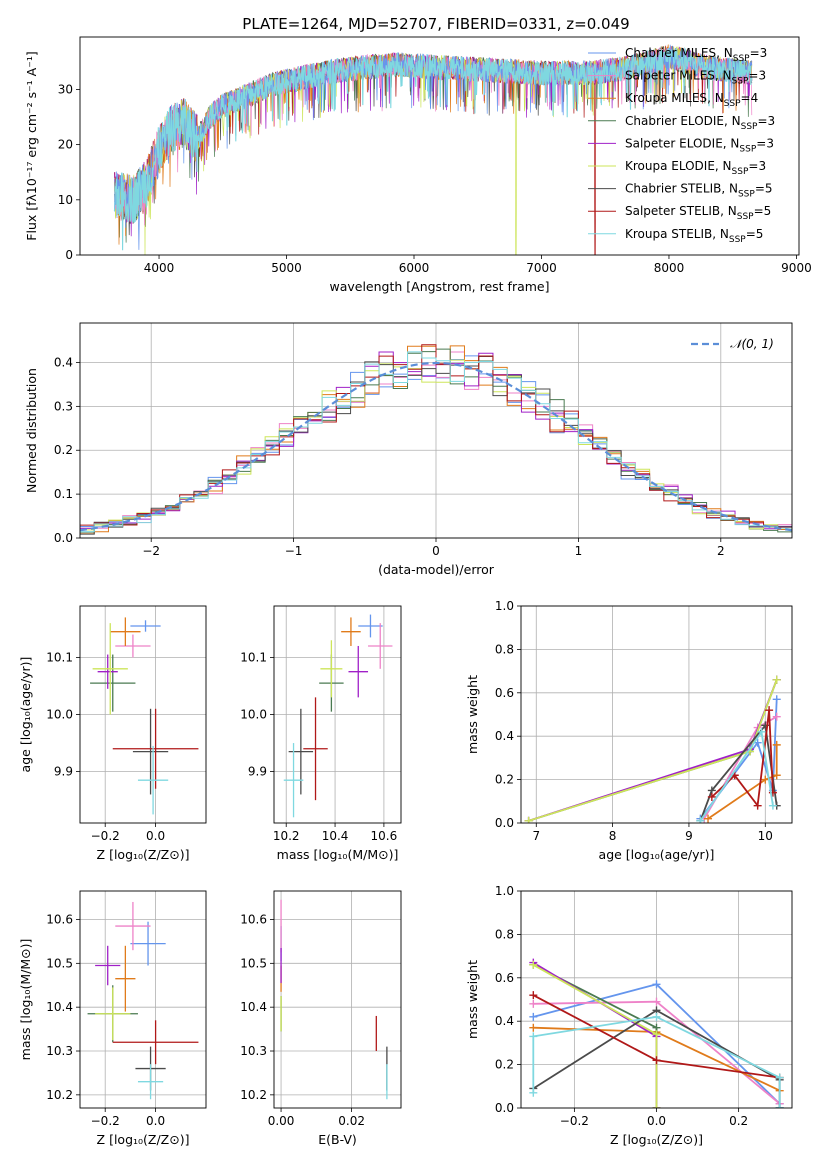 Image resolution: width=819 pixels, height=1170 pixels. Describe the element at coordinates (59, 963) in the screenshot. I see `y-tick-label: 10.5` at that location.